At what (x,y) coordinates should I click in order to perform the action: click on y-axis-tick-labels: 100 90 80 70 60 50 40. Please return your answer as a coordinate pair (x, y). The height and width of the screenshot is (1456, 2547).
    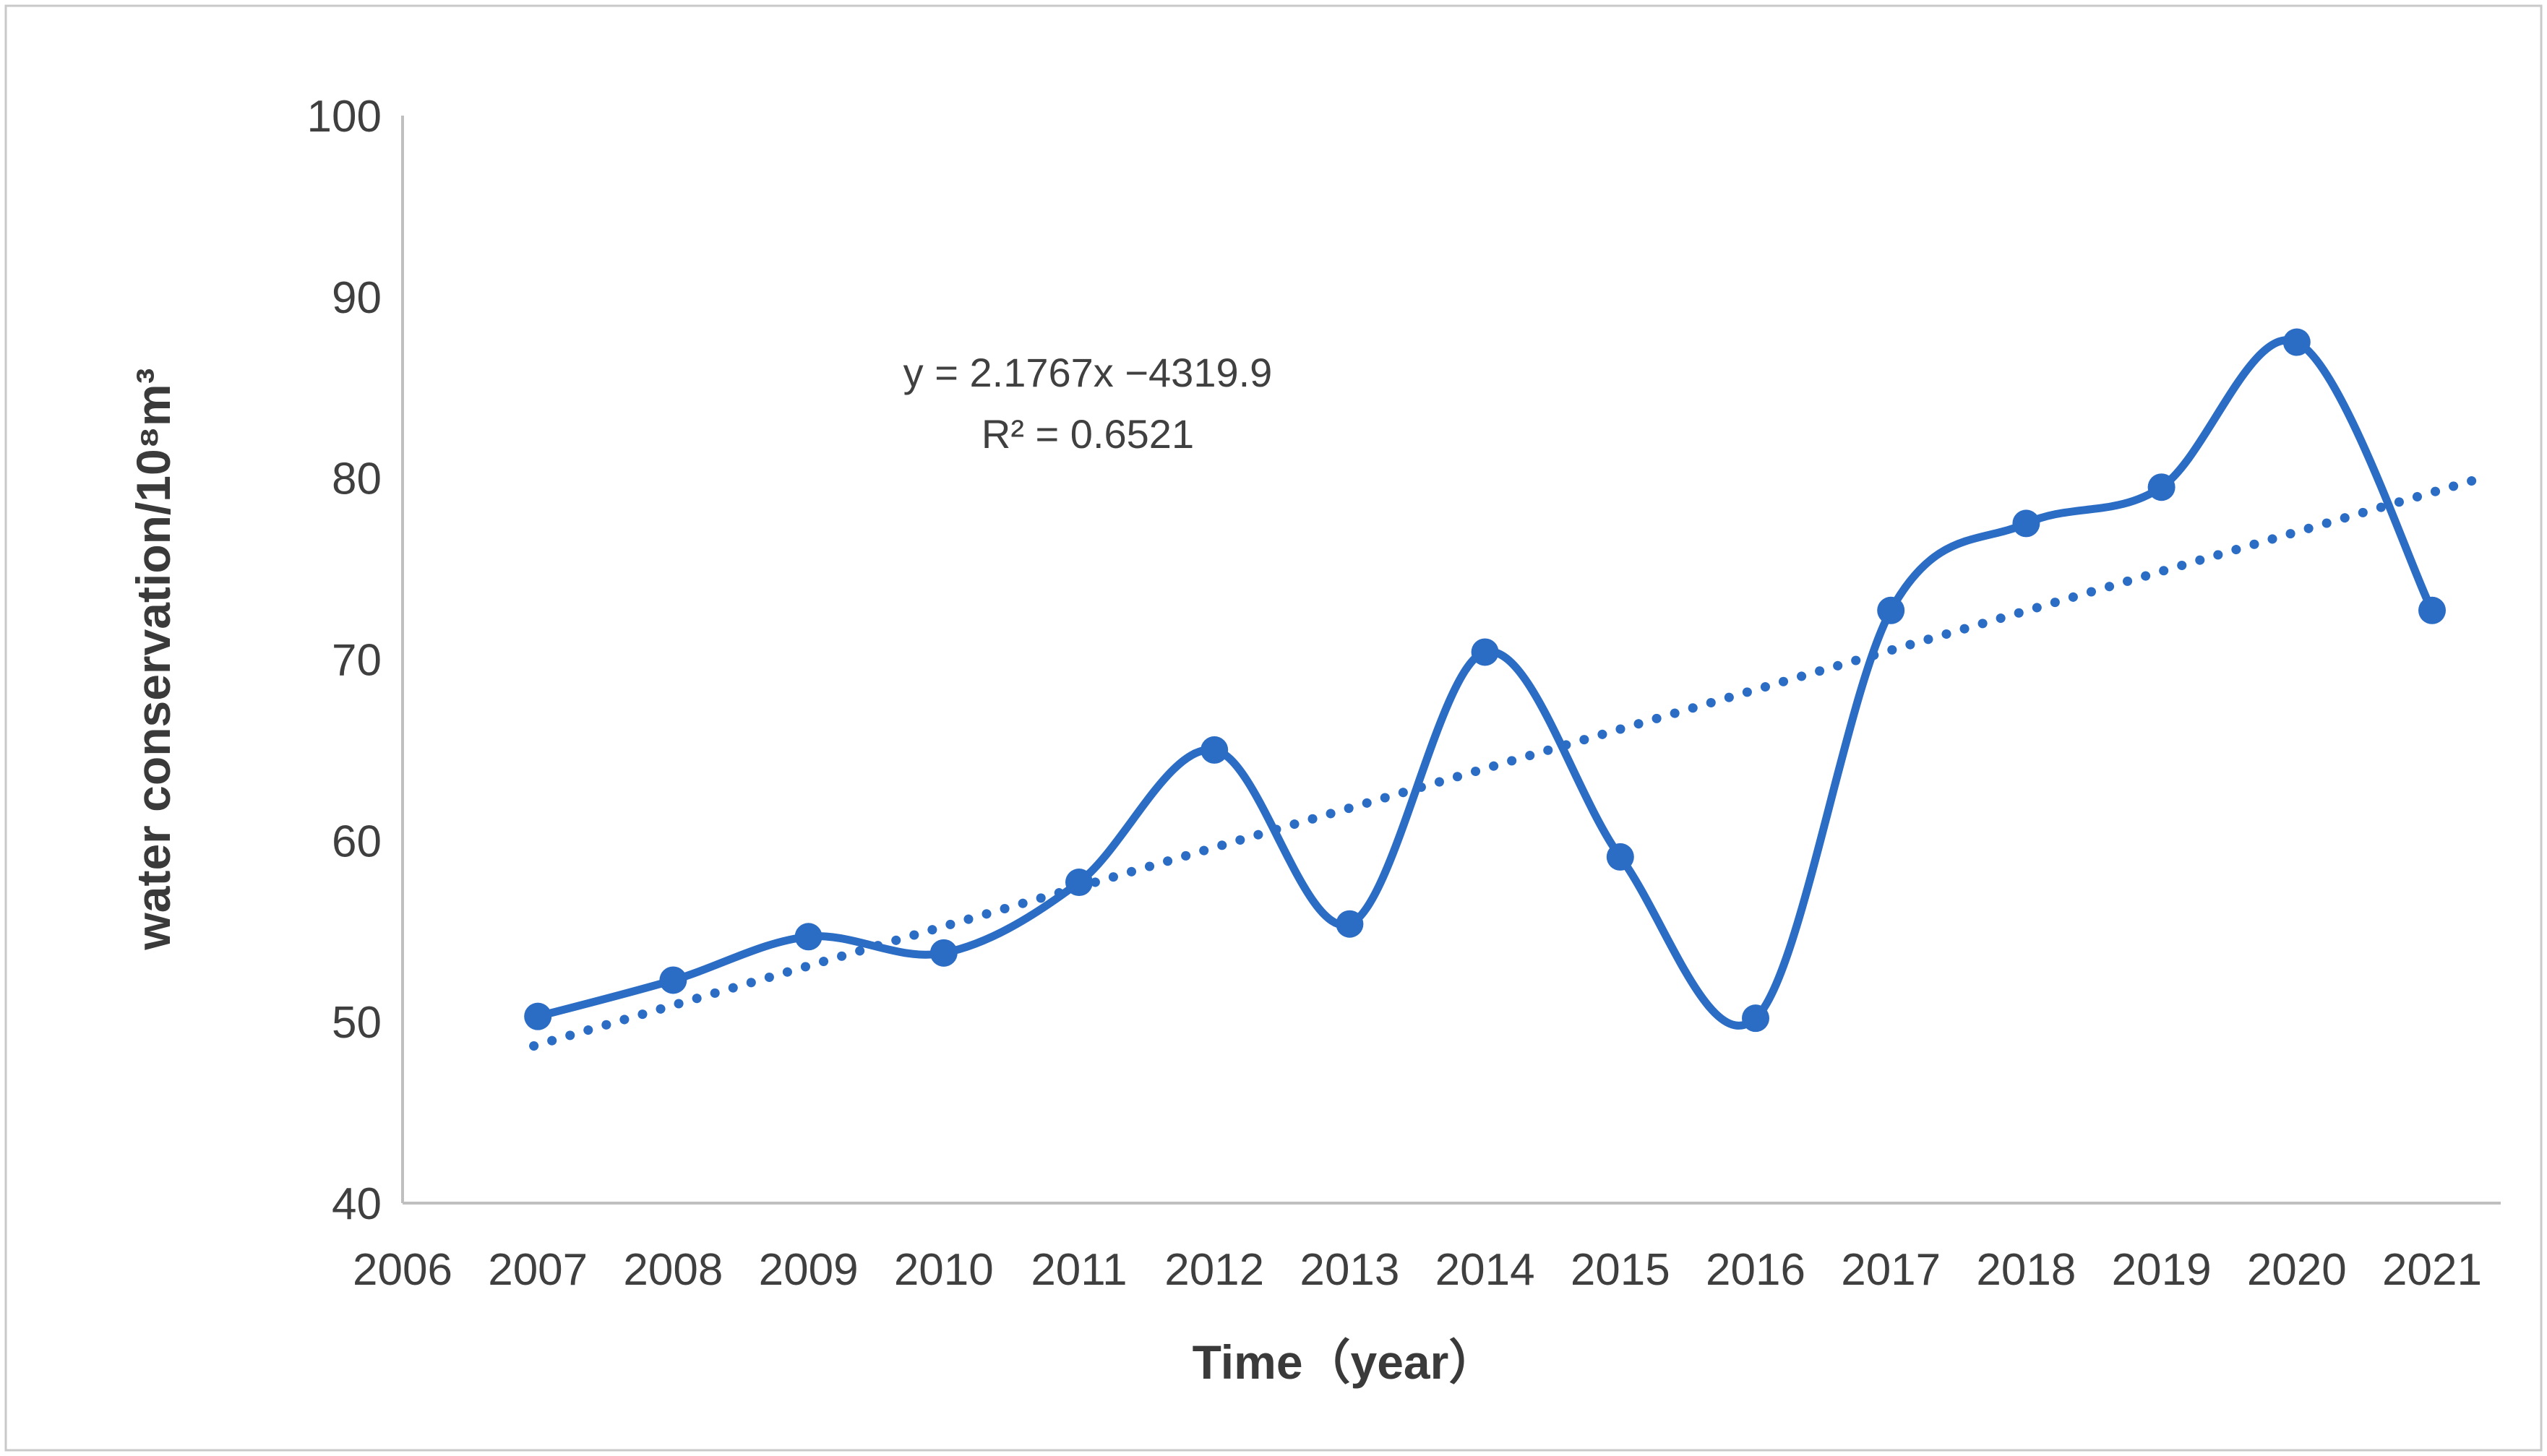
    Looking at the image, I should click on (344, 660).